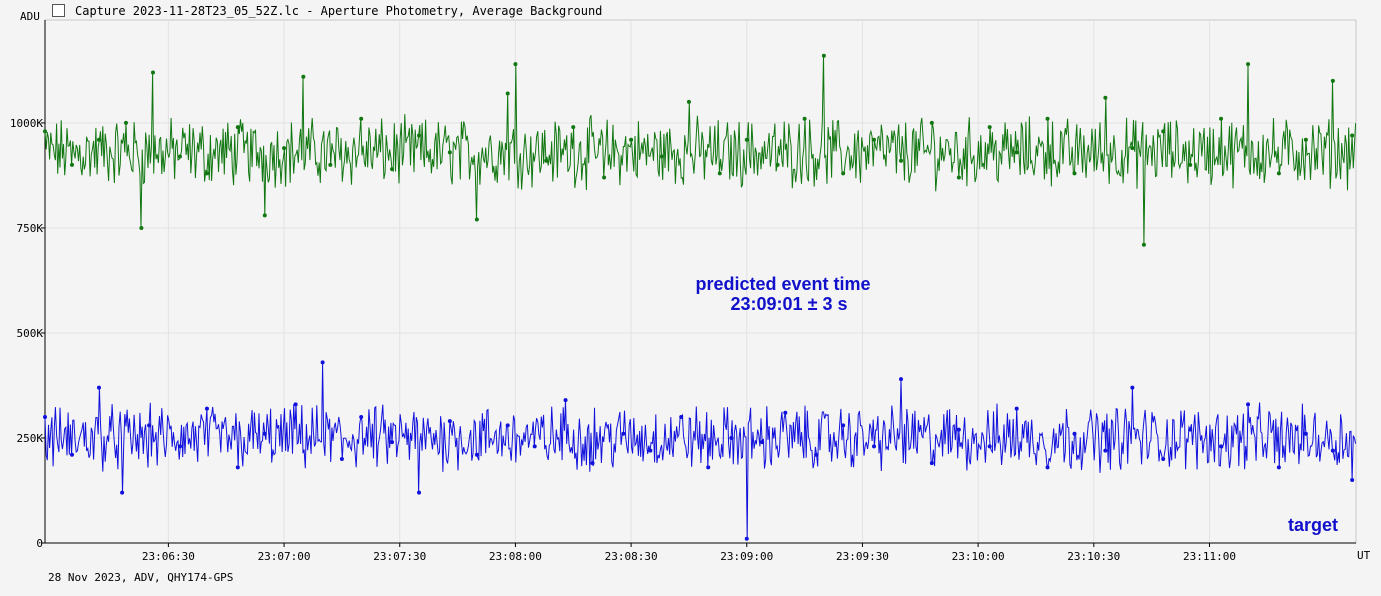 The height and width of the screenshot is (596, 1381). What do you see at coordinates (58, 10) in the screenshot?
I see `chart-icon` at bounding box center [58, 10].